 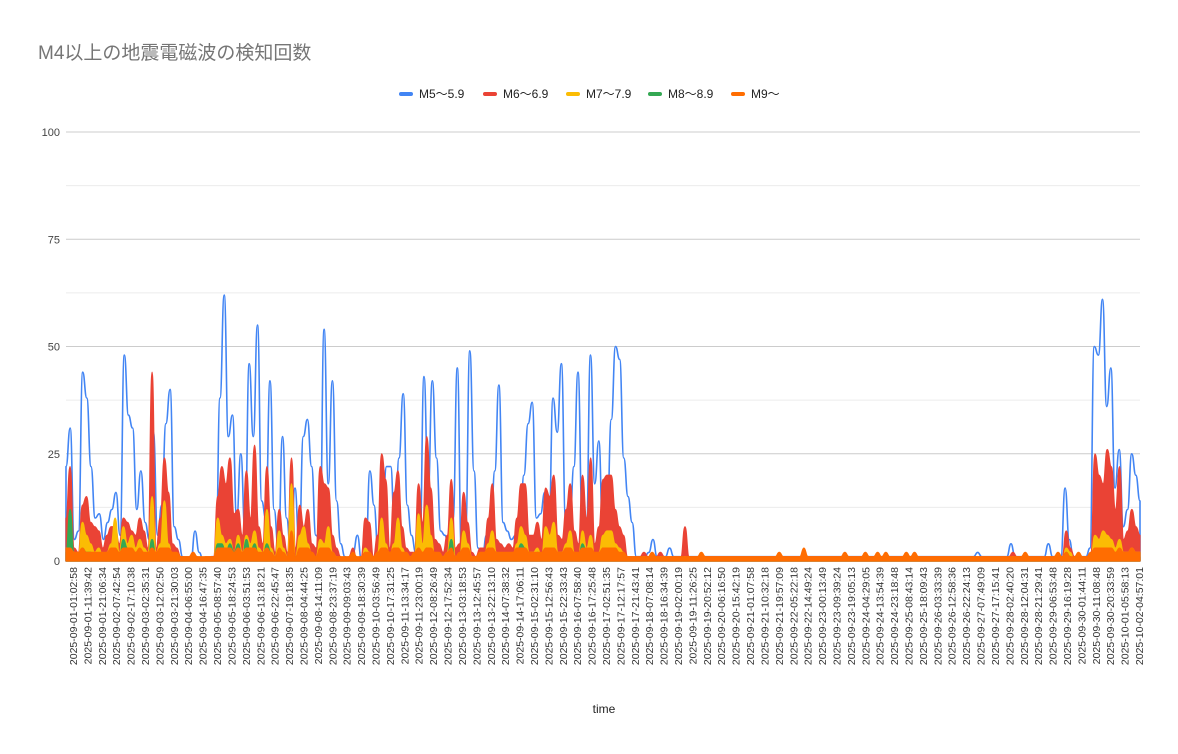 What do you see at coordinates (146, 616) in the screenshot?
I see `x-tick-label: 2025-09-03-02:35:31` at bounding box center [146, 616].